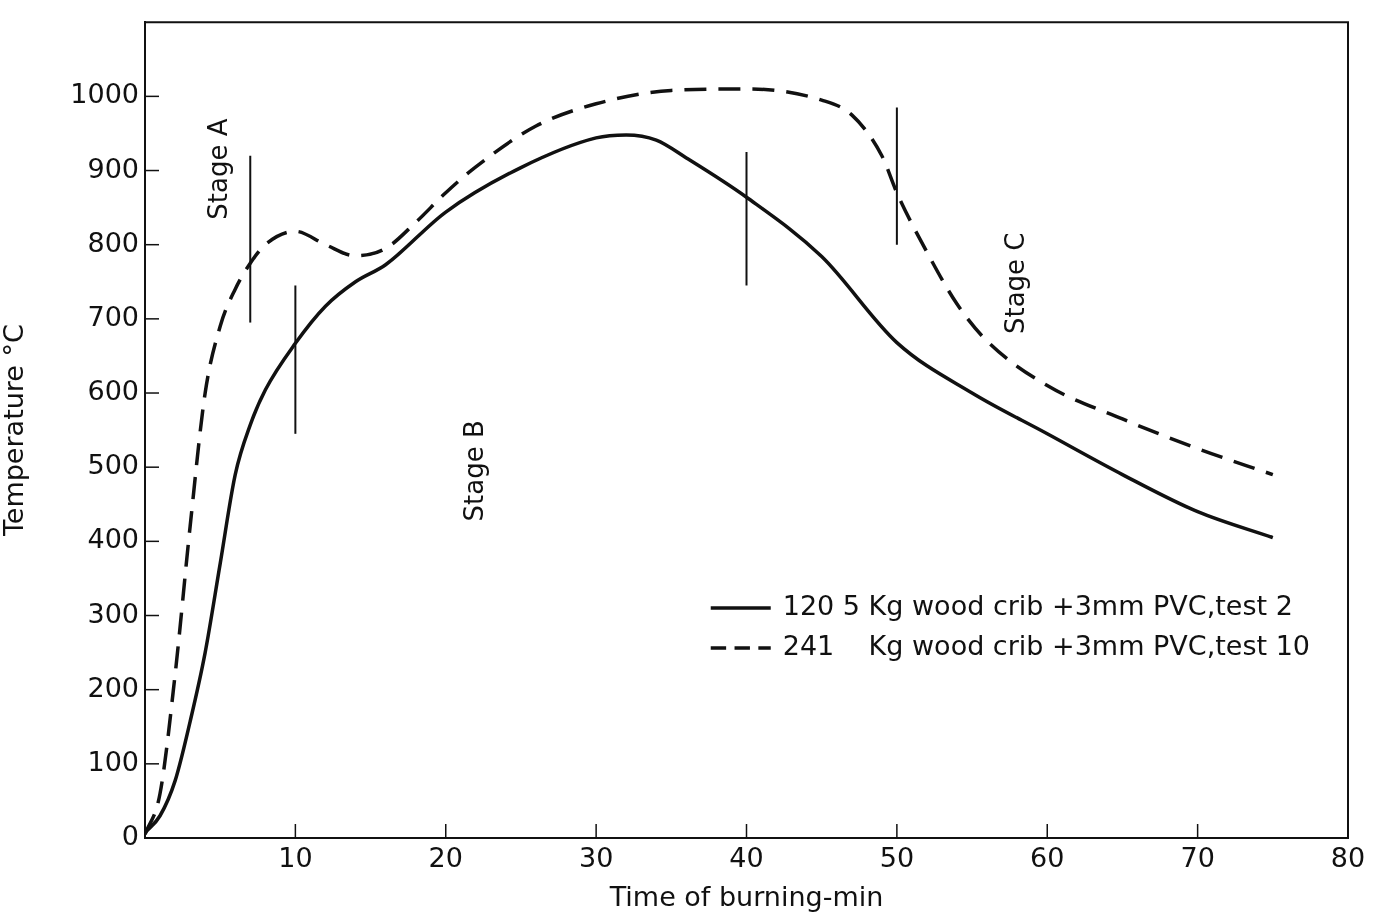 The image size is (1375, 915). What do you see at coordinates (113, 761) in the screenshot?
I see `y-tick-label: 100` at bounding box center [113, 761].